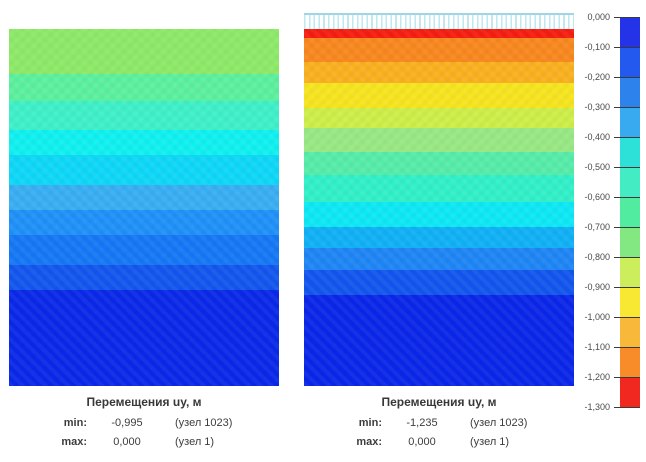  What do you see at coordinates (597, 347) in the screenshot?
I see `colorbar-tick-label: -1,100` at bounding box center [597, 347].